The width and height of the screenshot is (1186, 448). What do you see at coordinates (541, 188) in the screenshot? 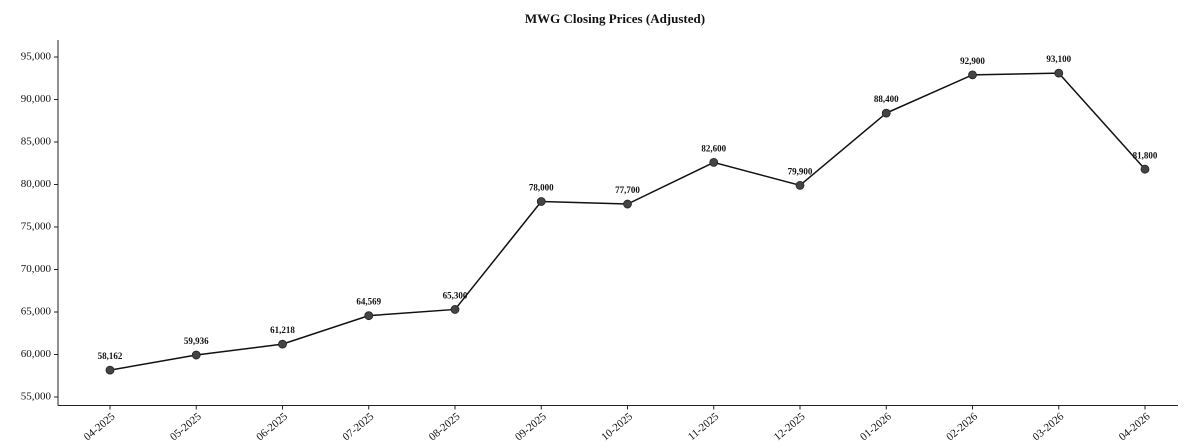
I see `value-label: 78,000` at bounding box center [541, 188].